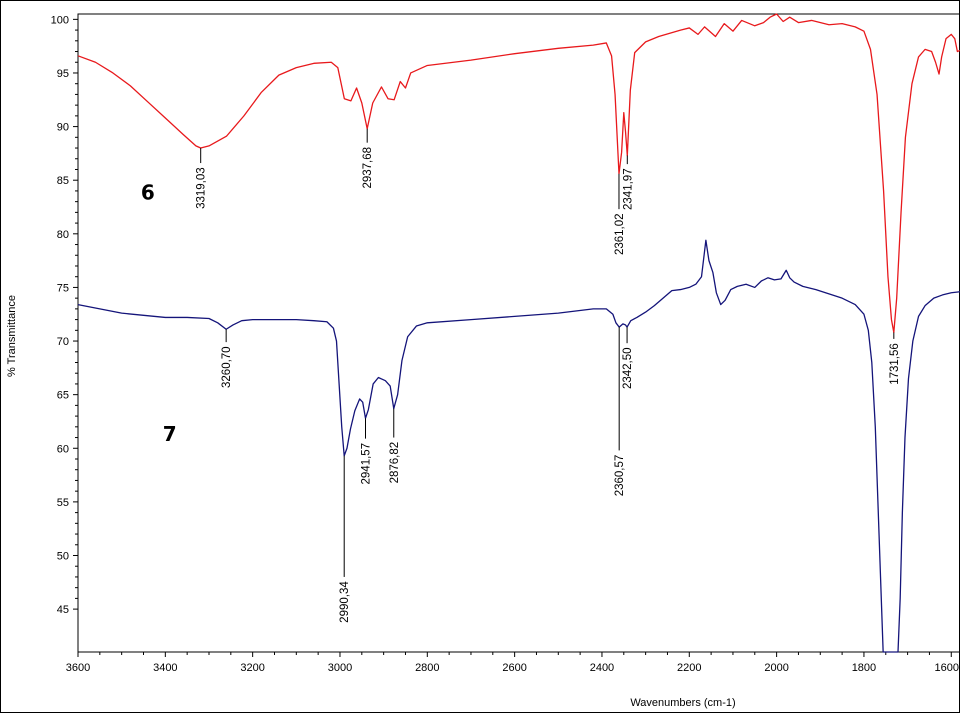  I want to click on y-tick-label: 70, so click(63, 342).